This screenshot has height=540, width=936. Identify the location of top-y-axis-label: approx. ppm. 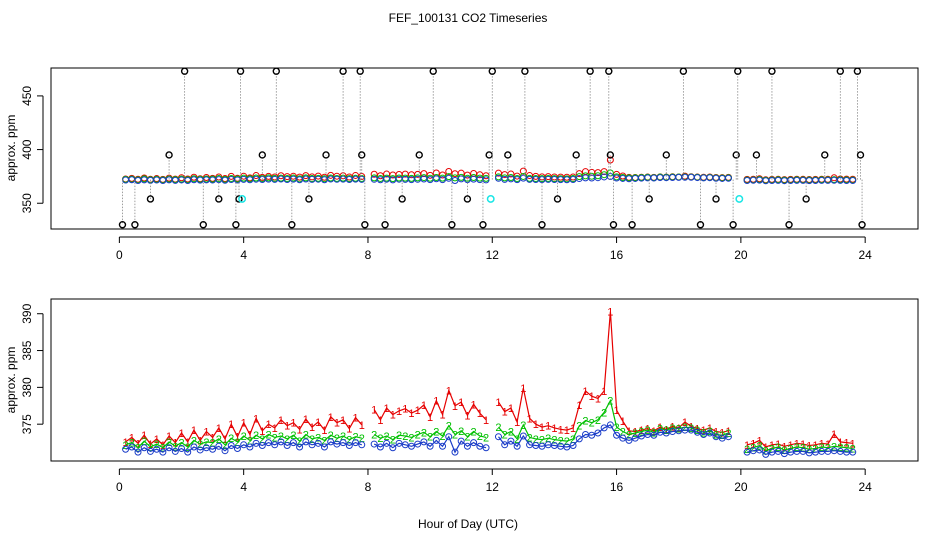
(11, 148).